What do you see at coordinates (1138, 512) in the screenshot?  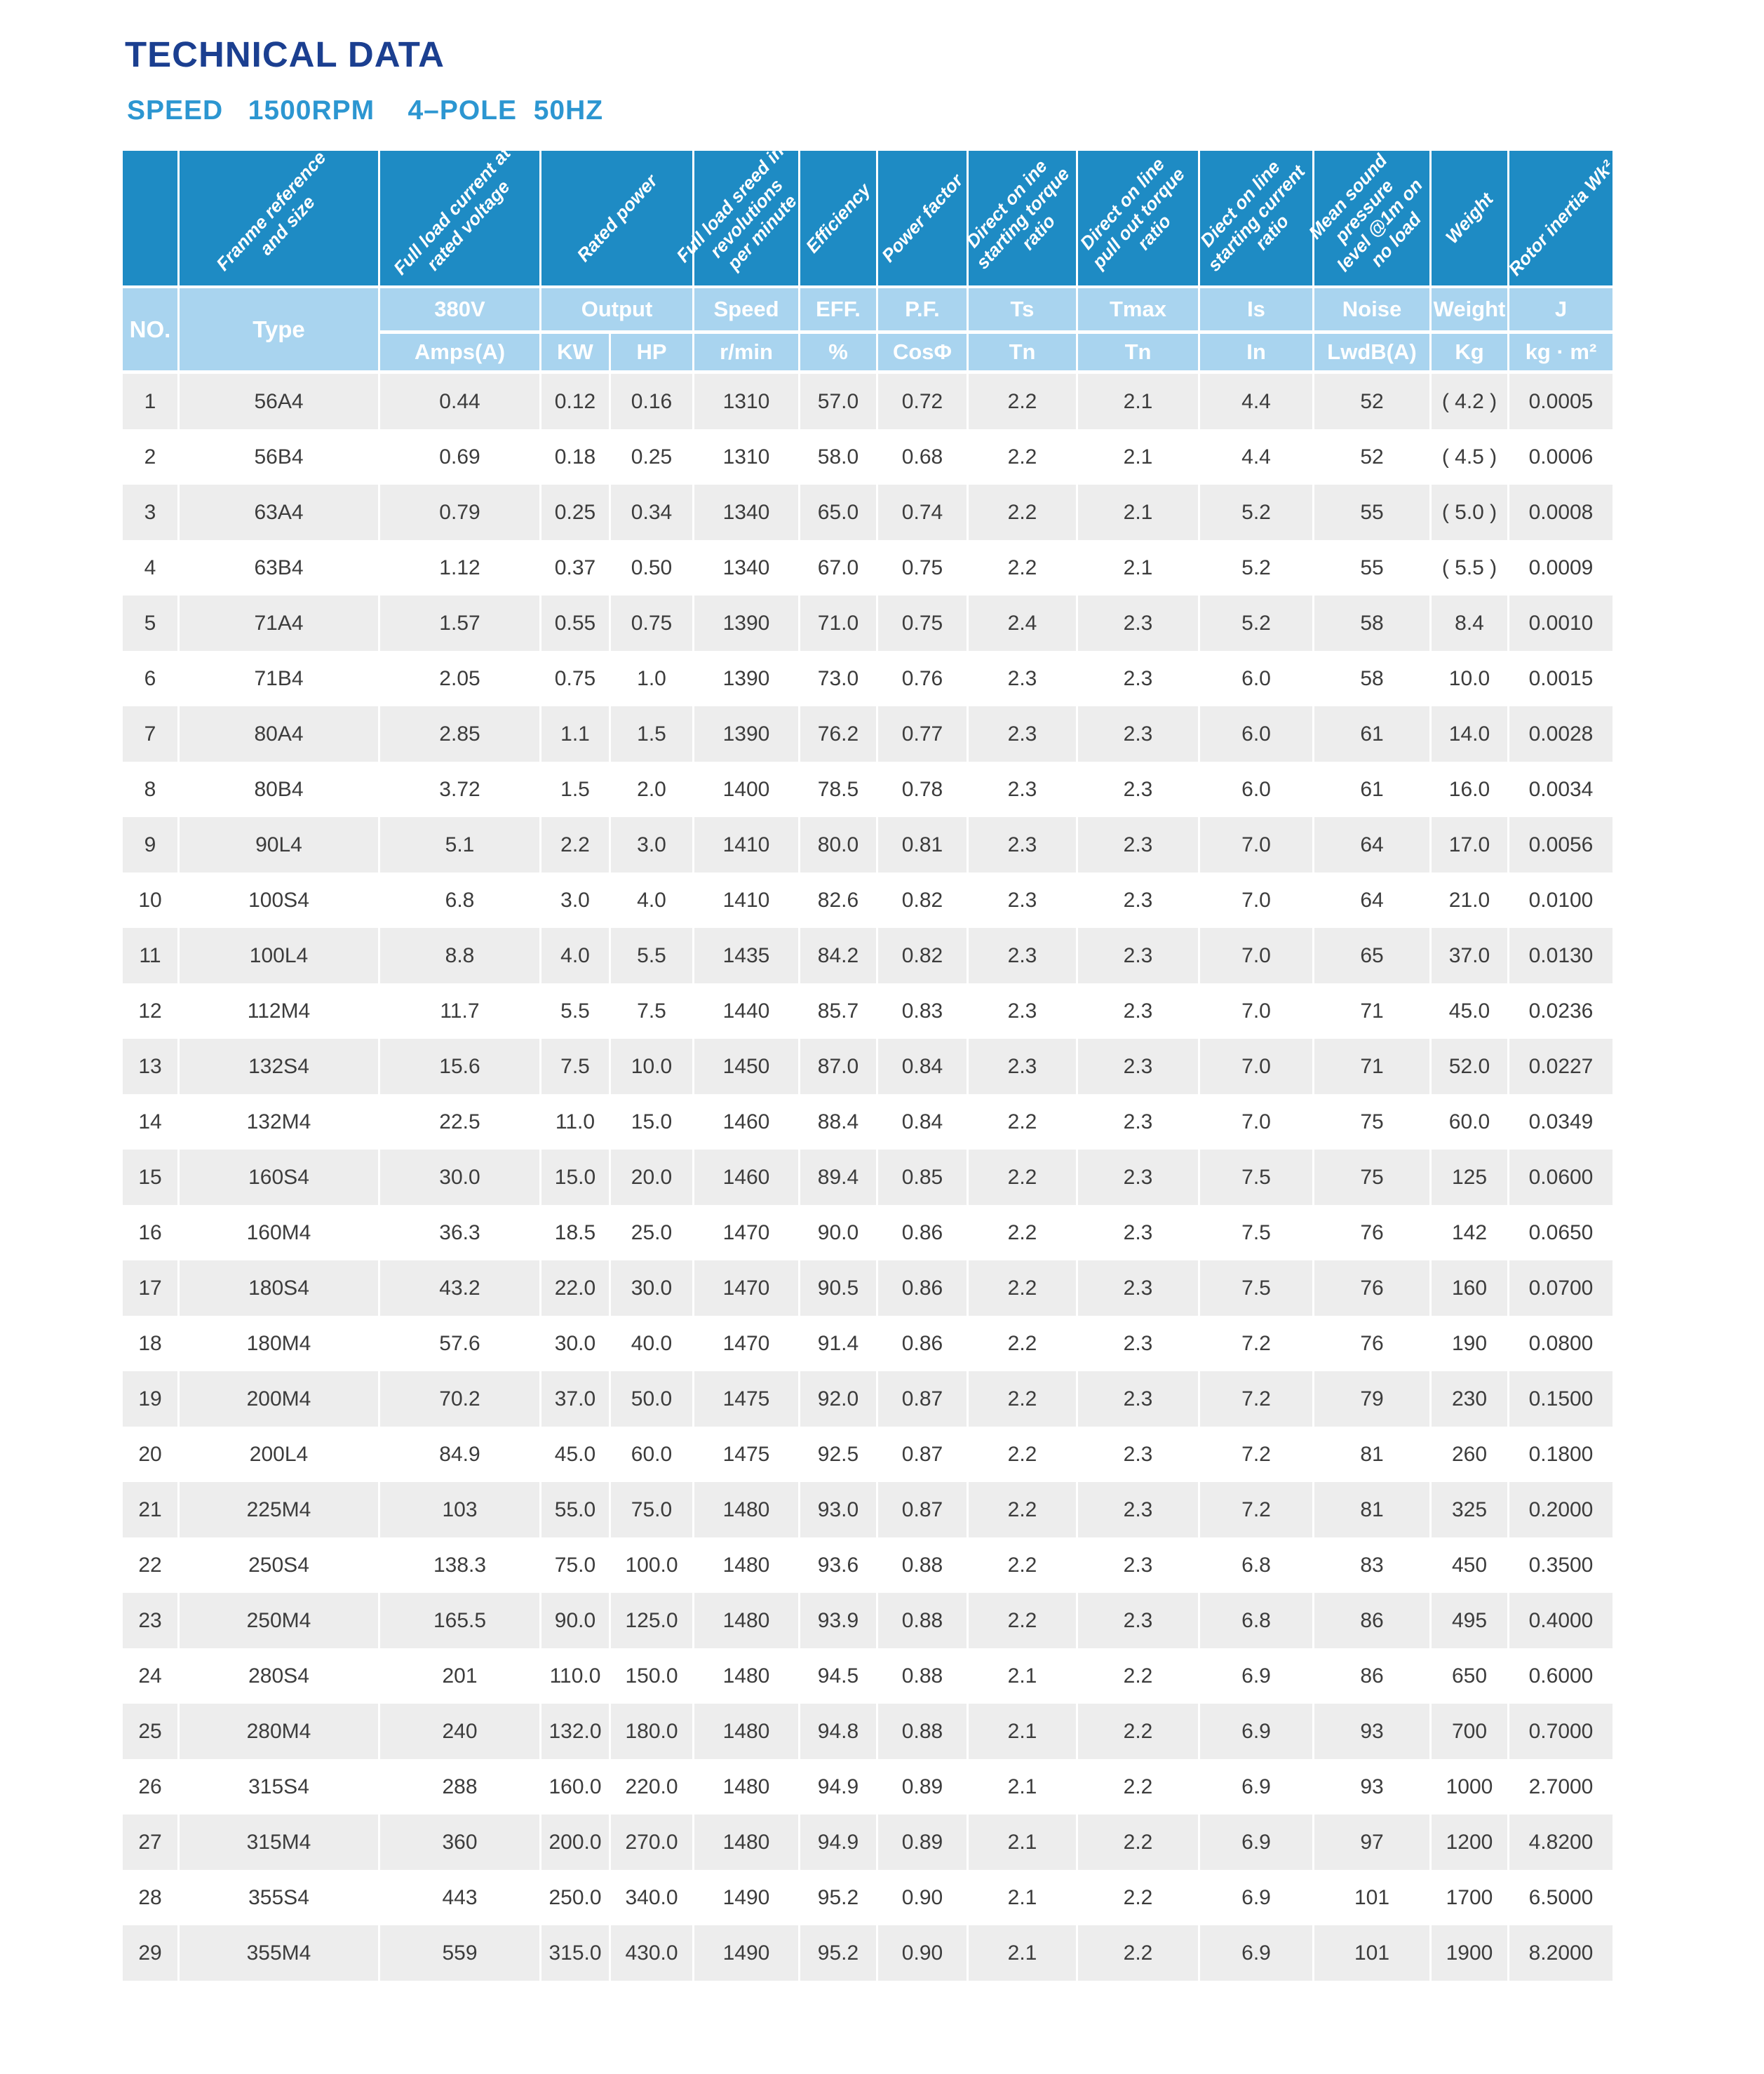 I see `cell-tmax: 2.1` at bounding box center [1138, 512].